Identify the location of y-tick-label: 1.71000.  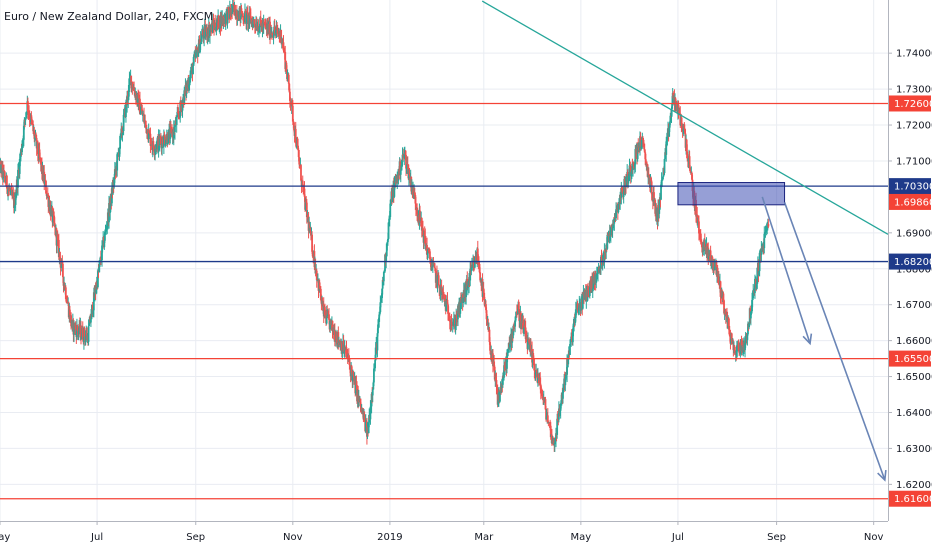
(914, 161).